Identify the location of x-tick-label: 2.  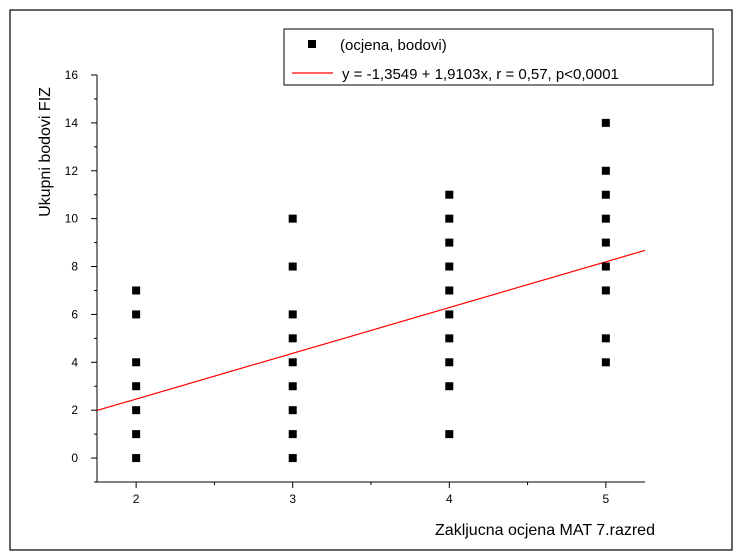
(136, 499).